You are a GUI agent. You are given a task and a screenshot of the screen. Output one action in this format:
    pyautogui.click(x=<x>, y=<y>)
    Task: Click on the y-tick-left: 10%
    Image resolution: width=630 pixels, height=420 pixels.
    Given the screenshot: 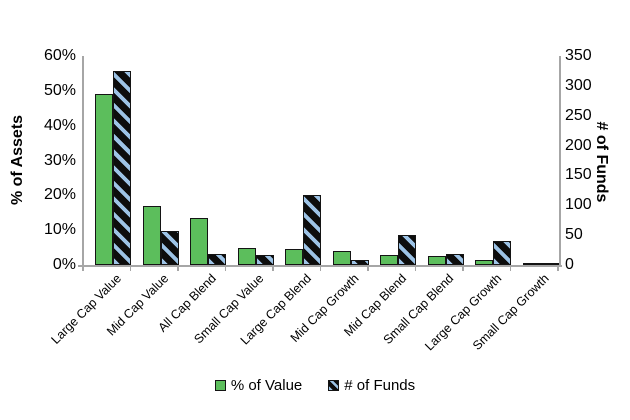 What is the action you would take?
    pyautogui.click(x=59, y=230)
    